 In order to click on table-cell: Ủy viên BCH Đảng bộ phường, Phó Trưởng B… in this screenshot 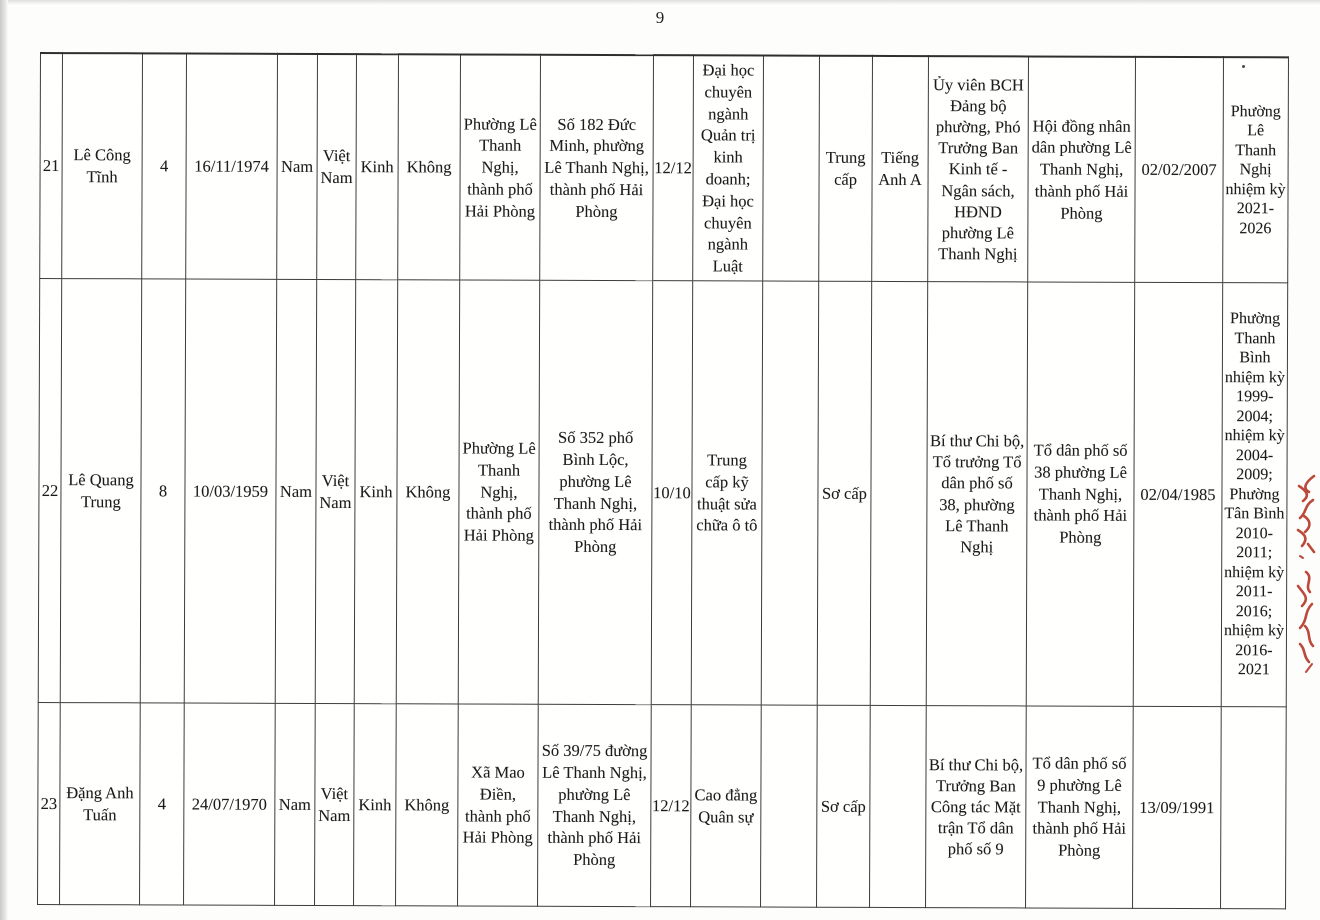, I will do `click(978, 169)`.